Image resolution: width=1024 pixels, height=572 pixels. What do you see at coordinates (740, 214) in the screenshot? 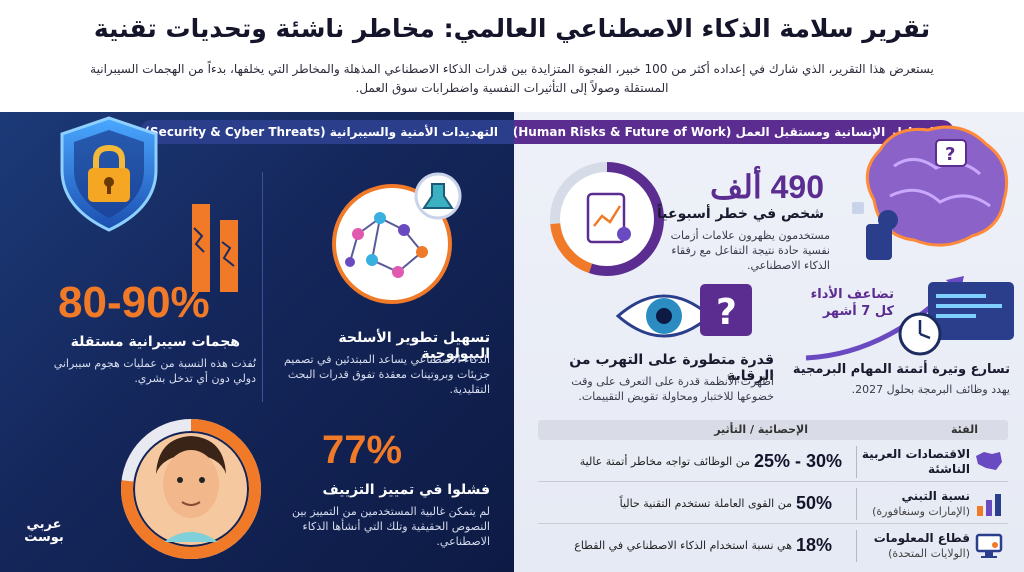
I see `mental-heading: شخص في خطر أسبوعياً` at bounding box center [740, 214].